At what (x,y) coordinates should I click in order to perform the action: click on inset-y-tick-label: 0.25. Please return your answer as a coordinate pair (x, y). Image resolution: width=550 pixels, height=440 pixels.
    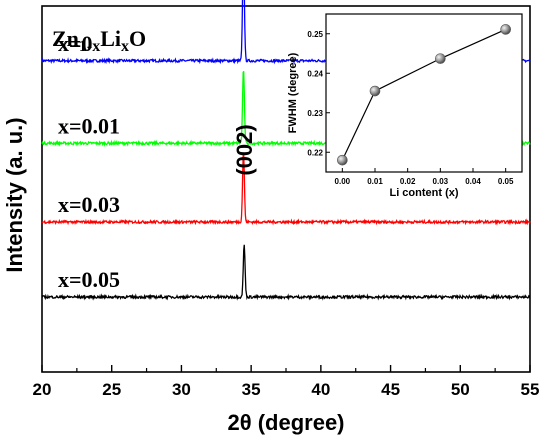
    Looking at the image, I should click on (315, 34).